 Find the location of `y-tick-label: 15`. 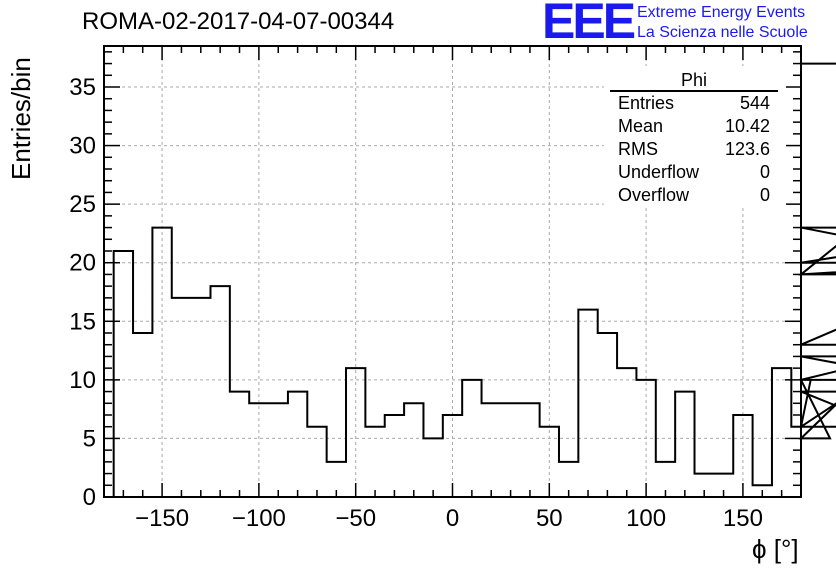

y-tick-label: 15 is located at coordinates (82, 321).